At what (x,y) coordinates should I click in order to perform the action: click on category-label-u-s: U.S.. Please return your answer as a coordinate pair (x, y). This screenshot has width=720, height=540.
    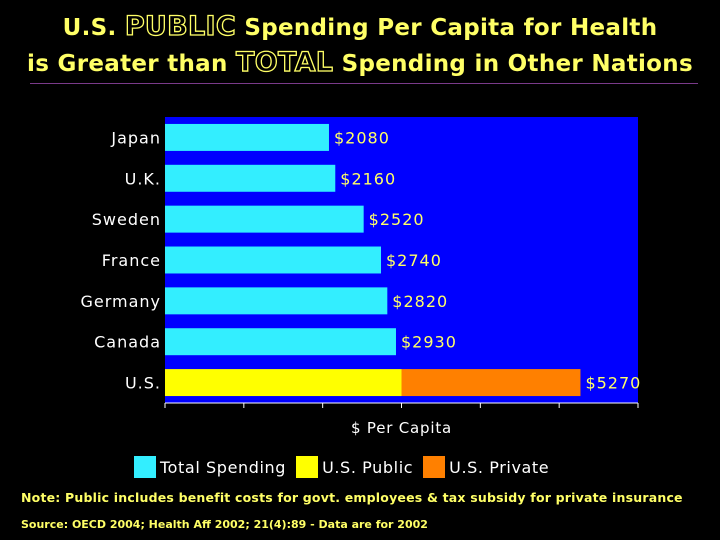
    Looking at the image, I should click on (143, 383).